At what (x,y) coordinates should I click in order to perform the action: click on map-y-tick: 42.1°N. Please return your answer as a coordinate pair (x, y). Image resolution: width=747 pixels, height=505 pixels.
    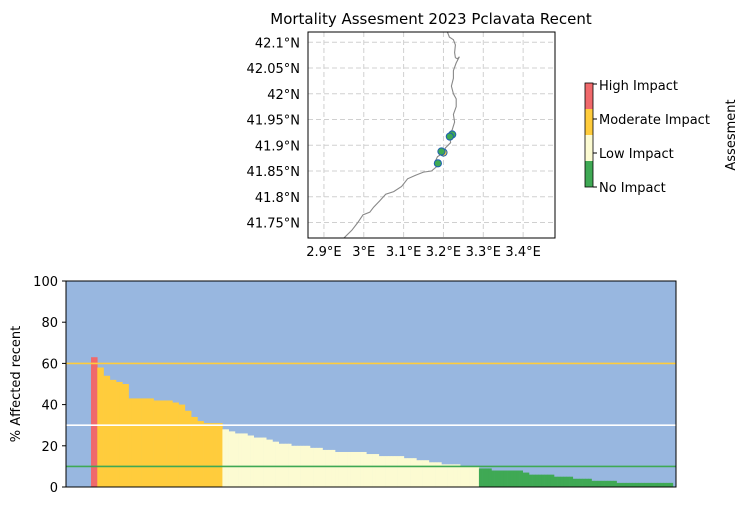
    Looking at the image, I should click on (277, 43).